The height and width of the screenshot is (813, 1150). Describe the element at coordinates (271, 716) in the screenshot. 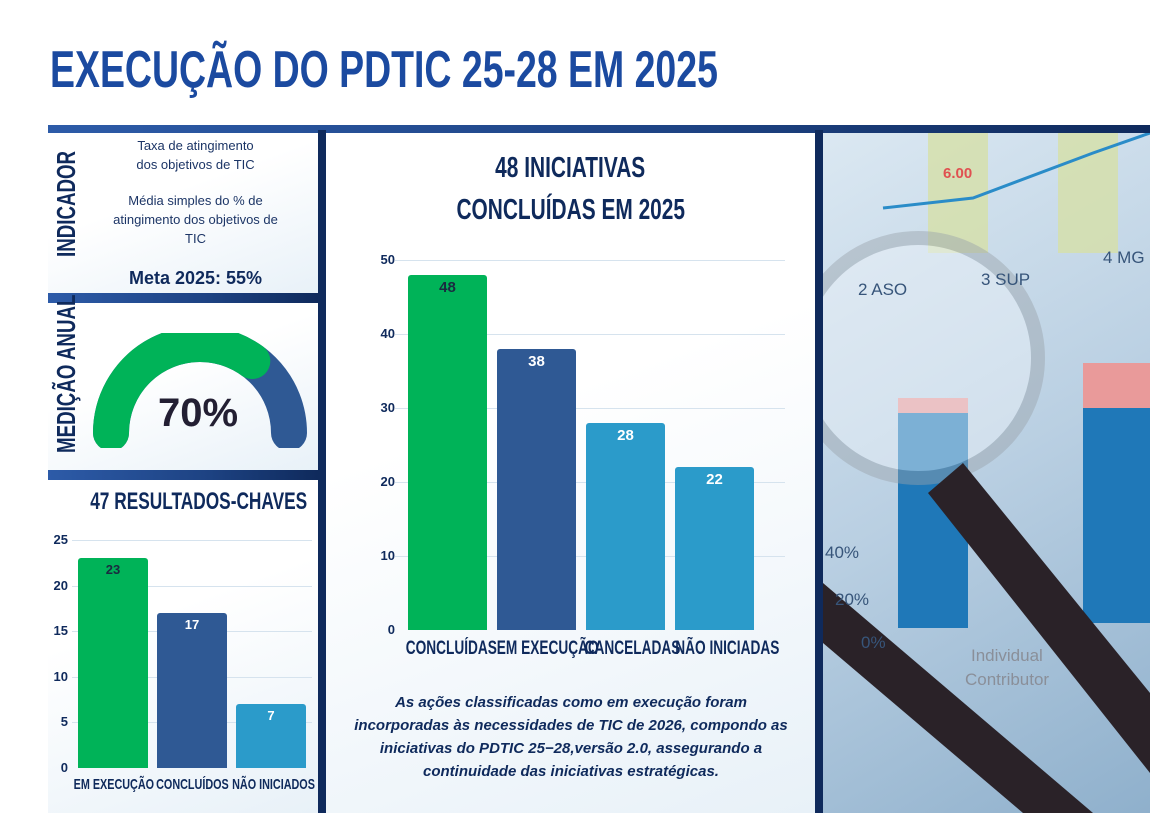

I see `bar-value-label: 7` at that location.